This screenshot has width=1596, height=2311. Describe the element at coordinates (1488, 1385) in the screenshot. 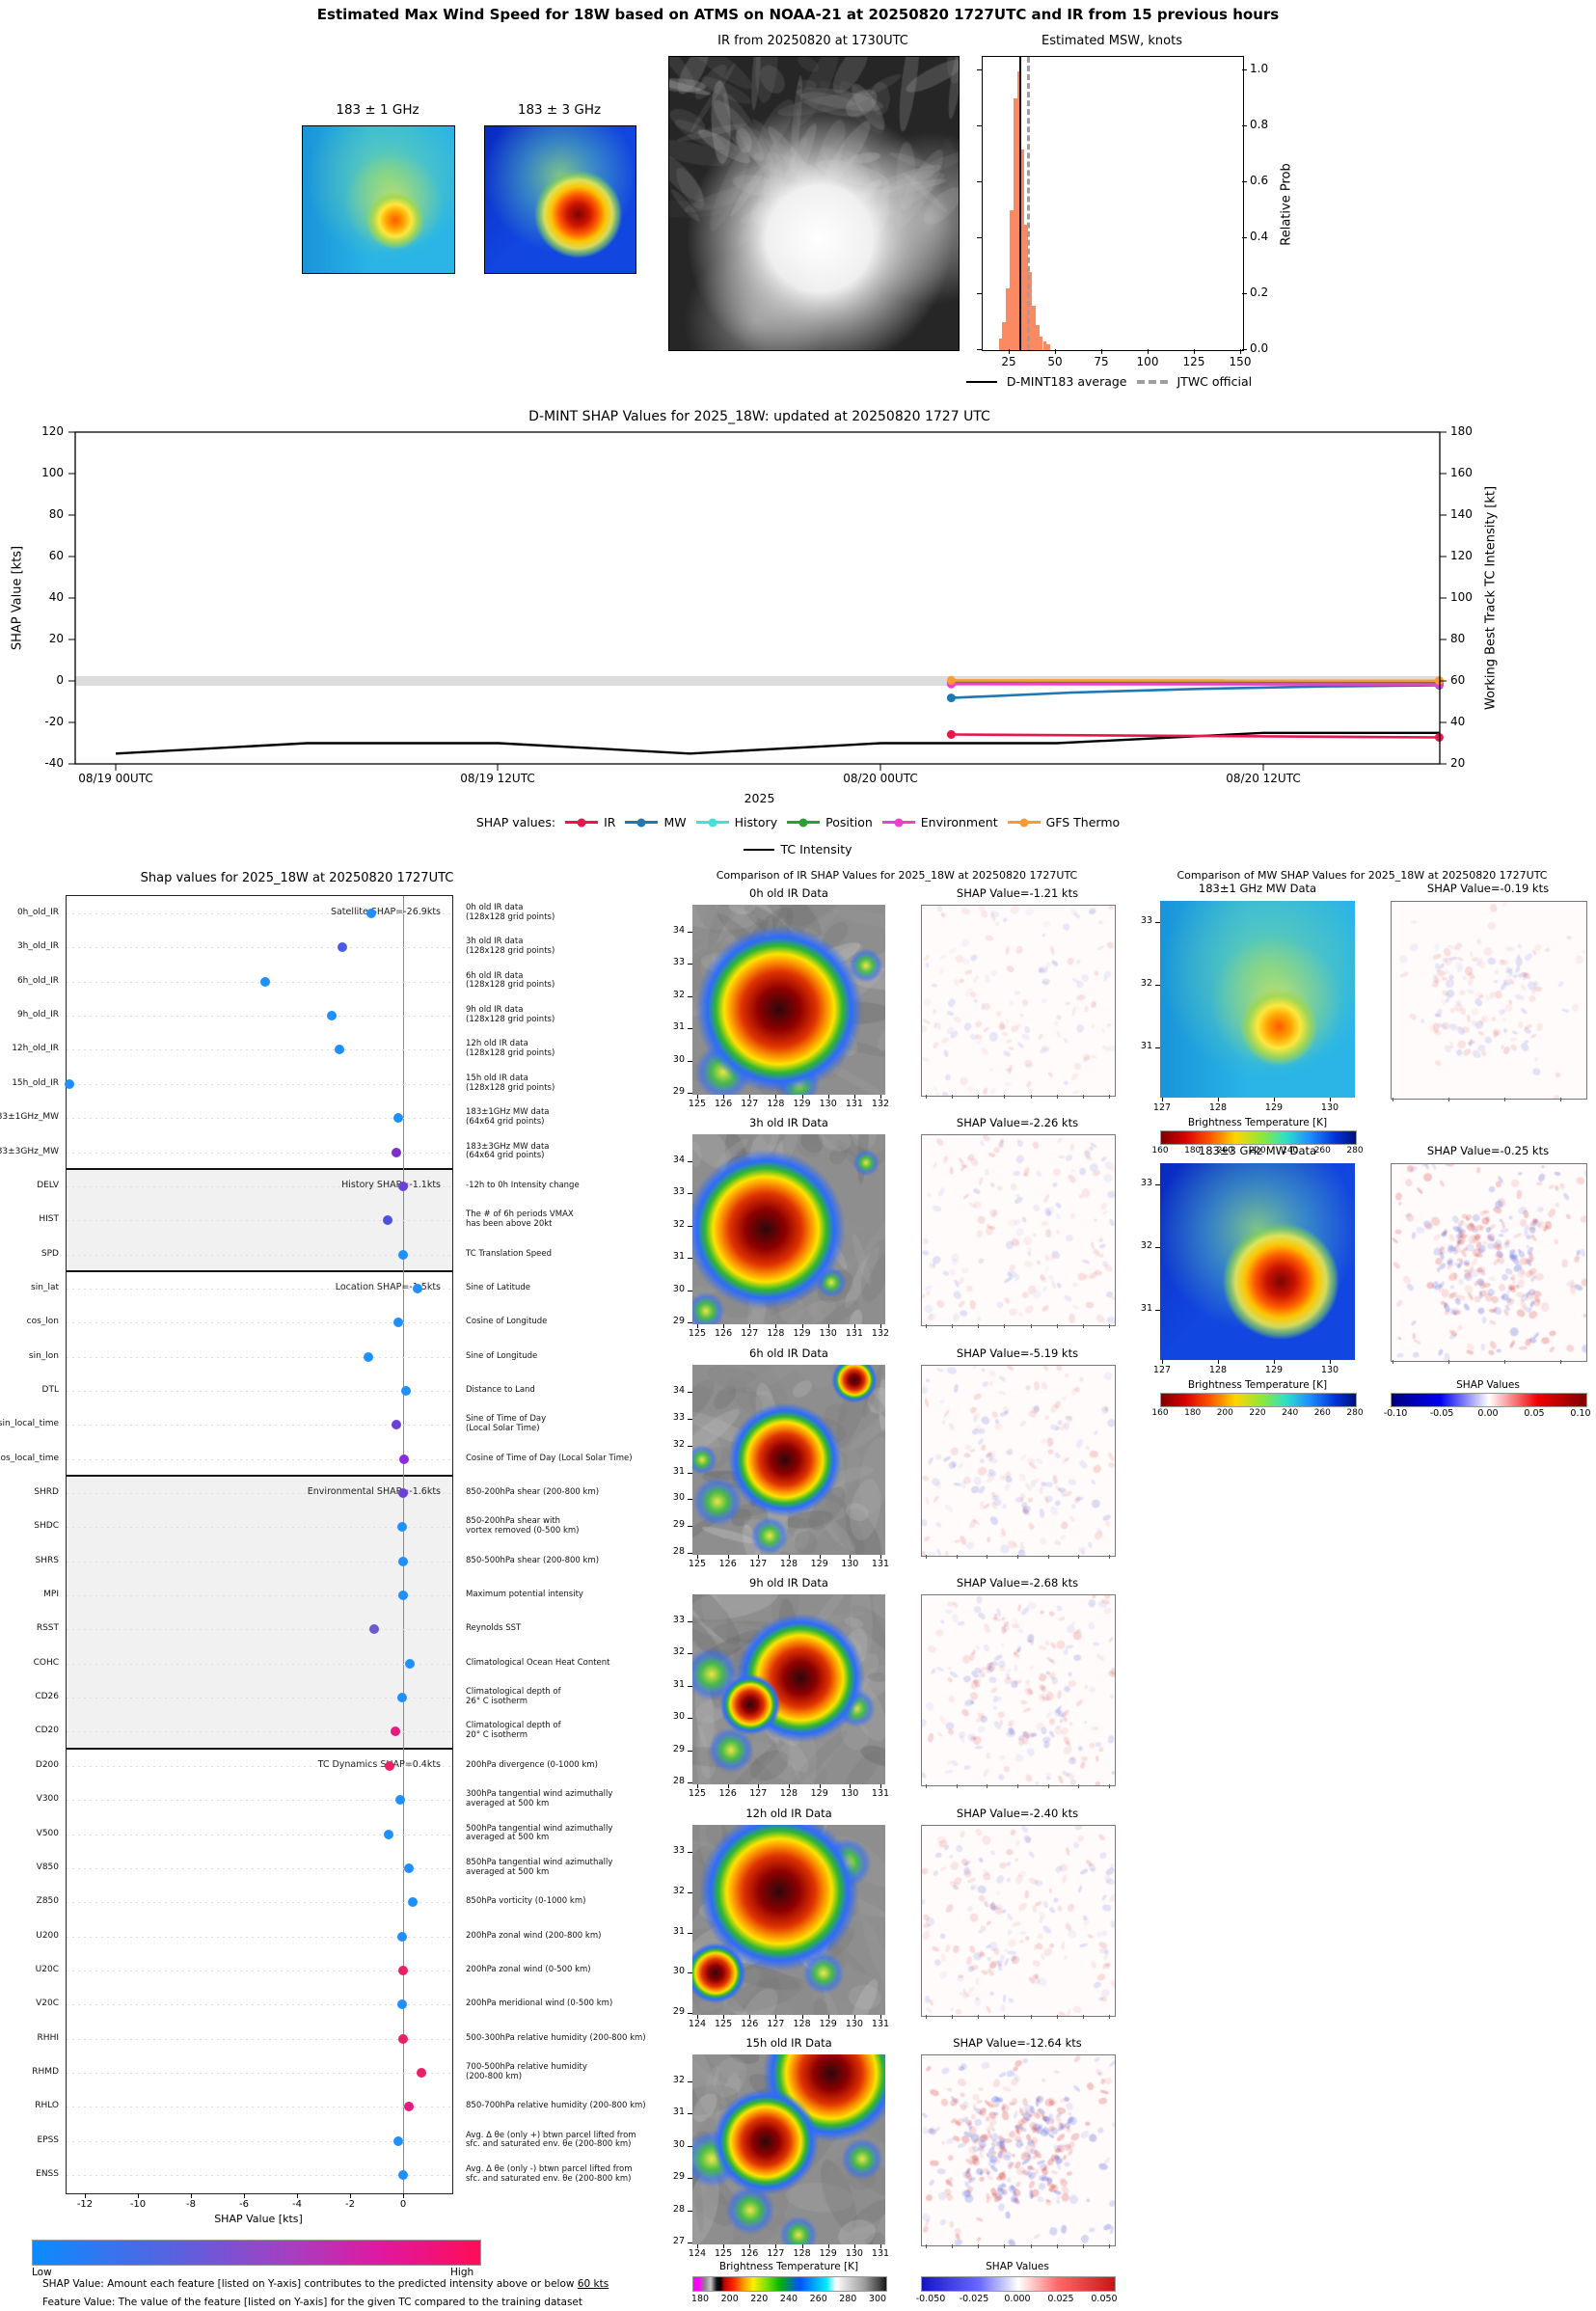

I see `mw-shap-colorbar-label: SHAP Values` at that location.